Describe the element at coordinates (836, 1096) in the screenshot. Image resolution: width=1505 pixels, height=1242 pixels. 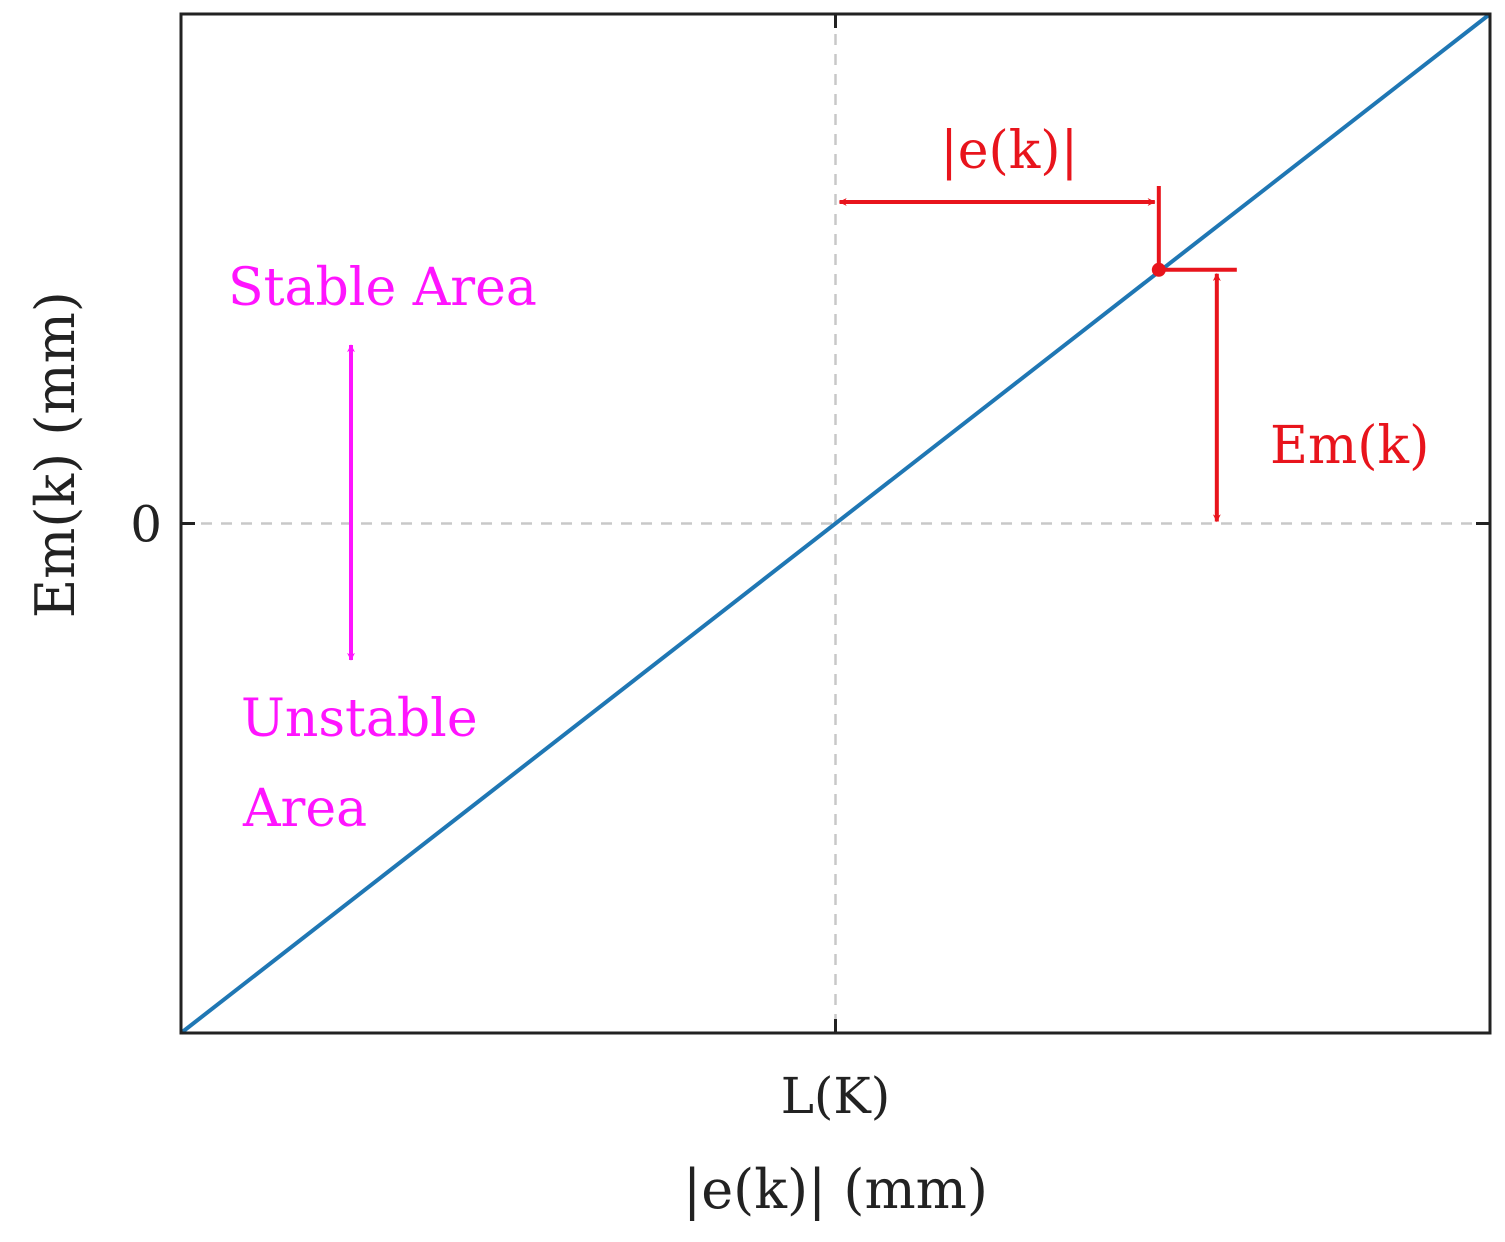
I see `x-tick-label: L(K)` at that location.